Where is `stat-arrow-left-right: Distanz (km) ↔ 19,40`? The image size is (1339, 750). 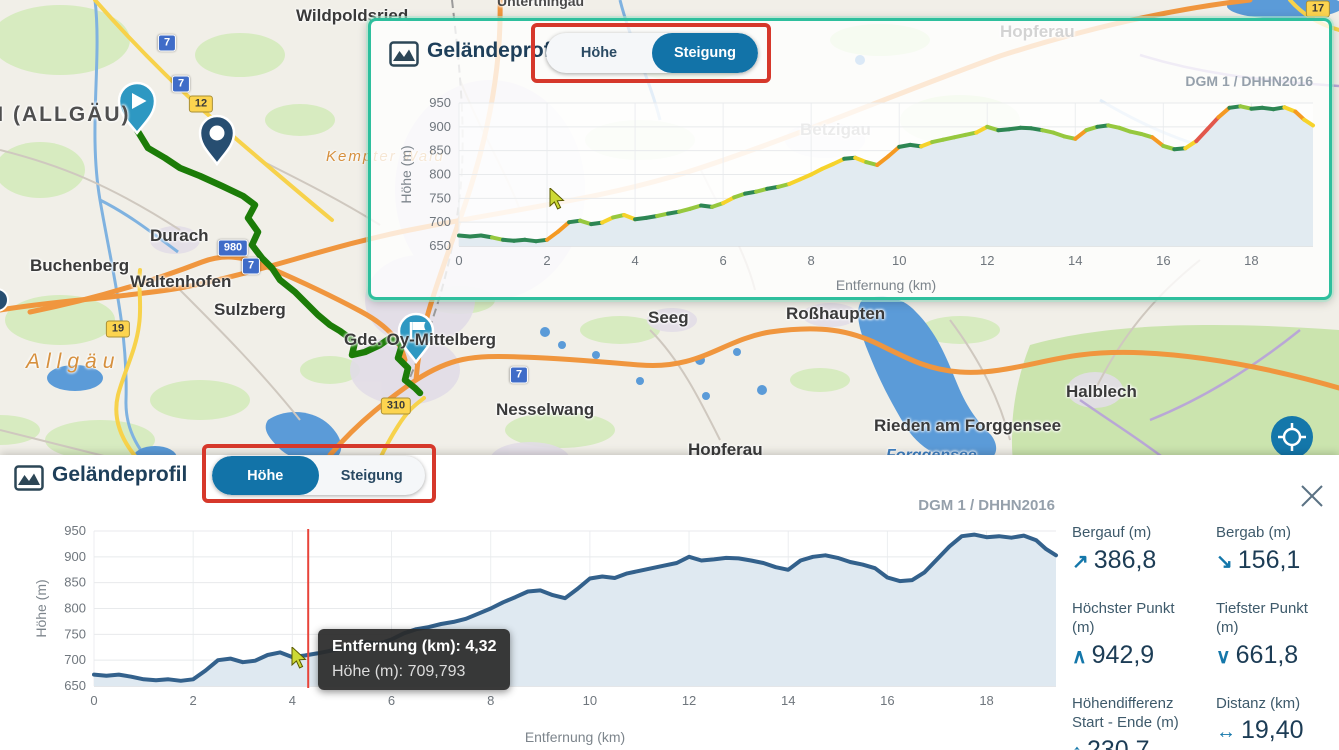 stat-arrow-left-right: Distanz (km) ↔ 19,40 is located at coordinates (1260, 719).